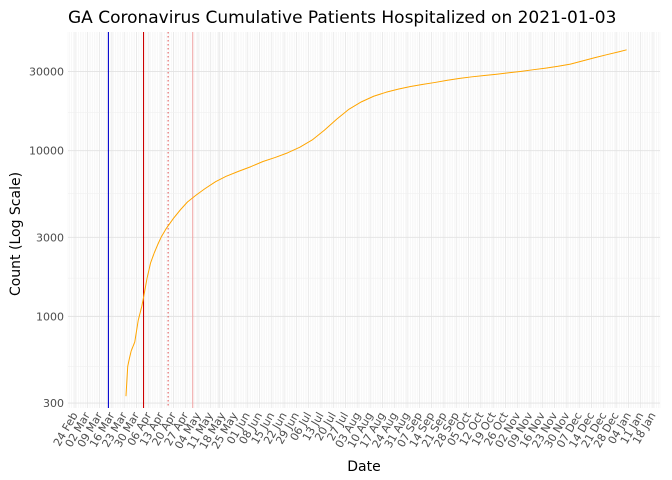 Image resolution: width=672 pixels, height=480 pixels. What do you see at coordinates (50, 316) in the screenshot?
I see `y-tick-label: 1000` at bounding box center [50, 316].